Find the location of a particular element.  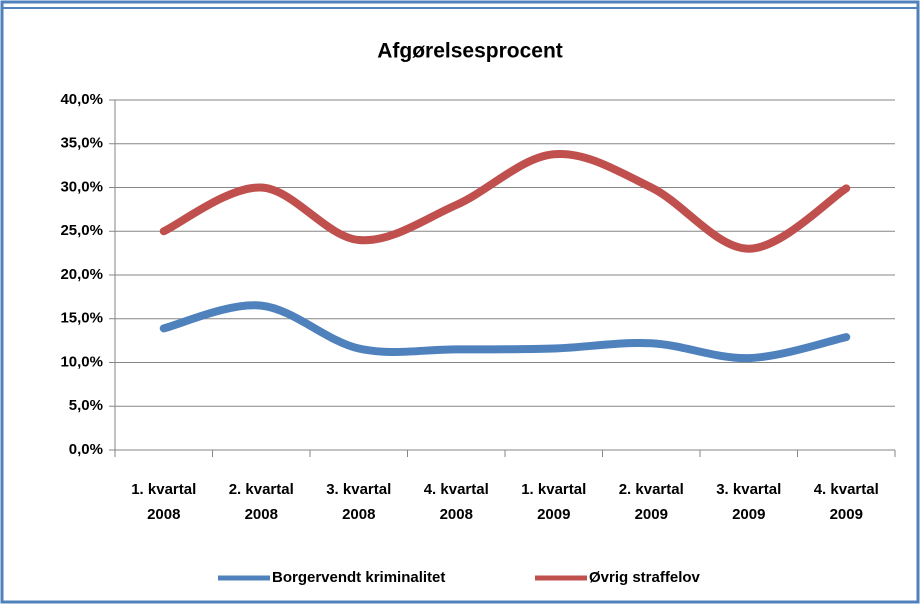

legend-label: Øvrig straffelov is located at coordinates (645, 577).